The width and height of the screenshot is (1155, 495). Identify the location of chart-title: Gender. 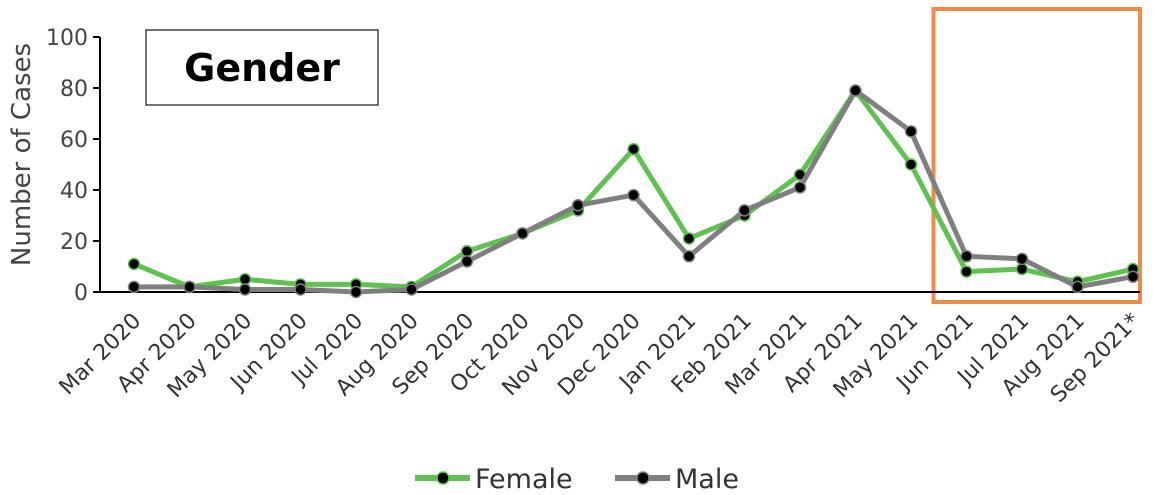
(262, 68).